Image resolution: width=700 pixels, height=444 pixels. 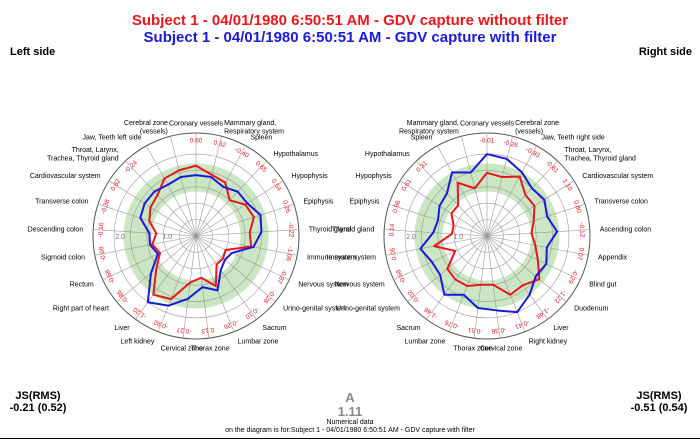 What do you see at coordinates (105, 206) in the screenshot?
I see `left-radar-value-label: -0.38` at bounding box center [105, 206].